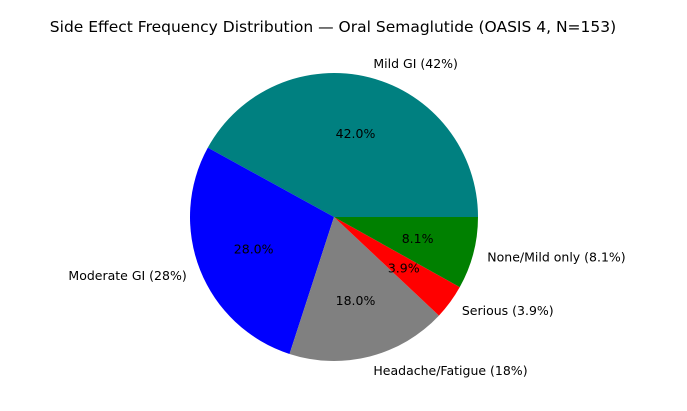 The height and width of the screenshot is (411, 687). I want to click on percent-label-serious: 3.9%, so click(404, 268).